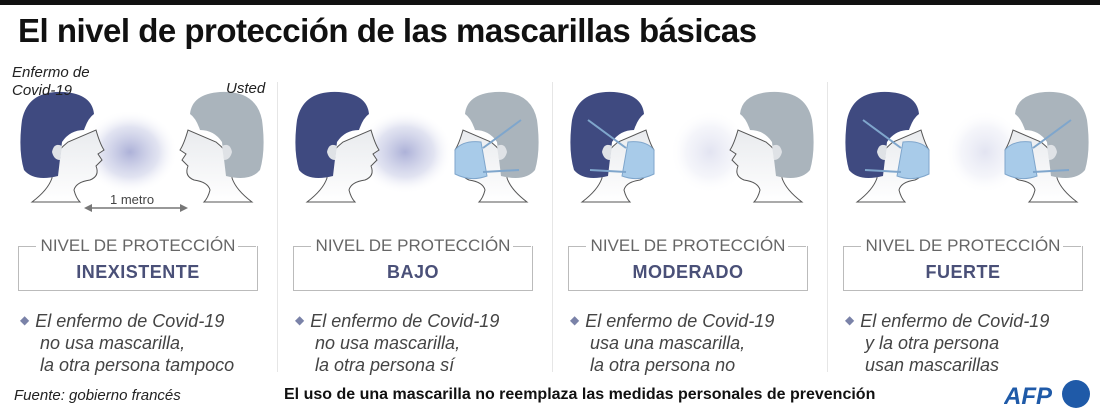 The width and height of the screenshot is (1100, 416). I want to click on protection-level: MODERADO, so click(688, 272).